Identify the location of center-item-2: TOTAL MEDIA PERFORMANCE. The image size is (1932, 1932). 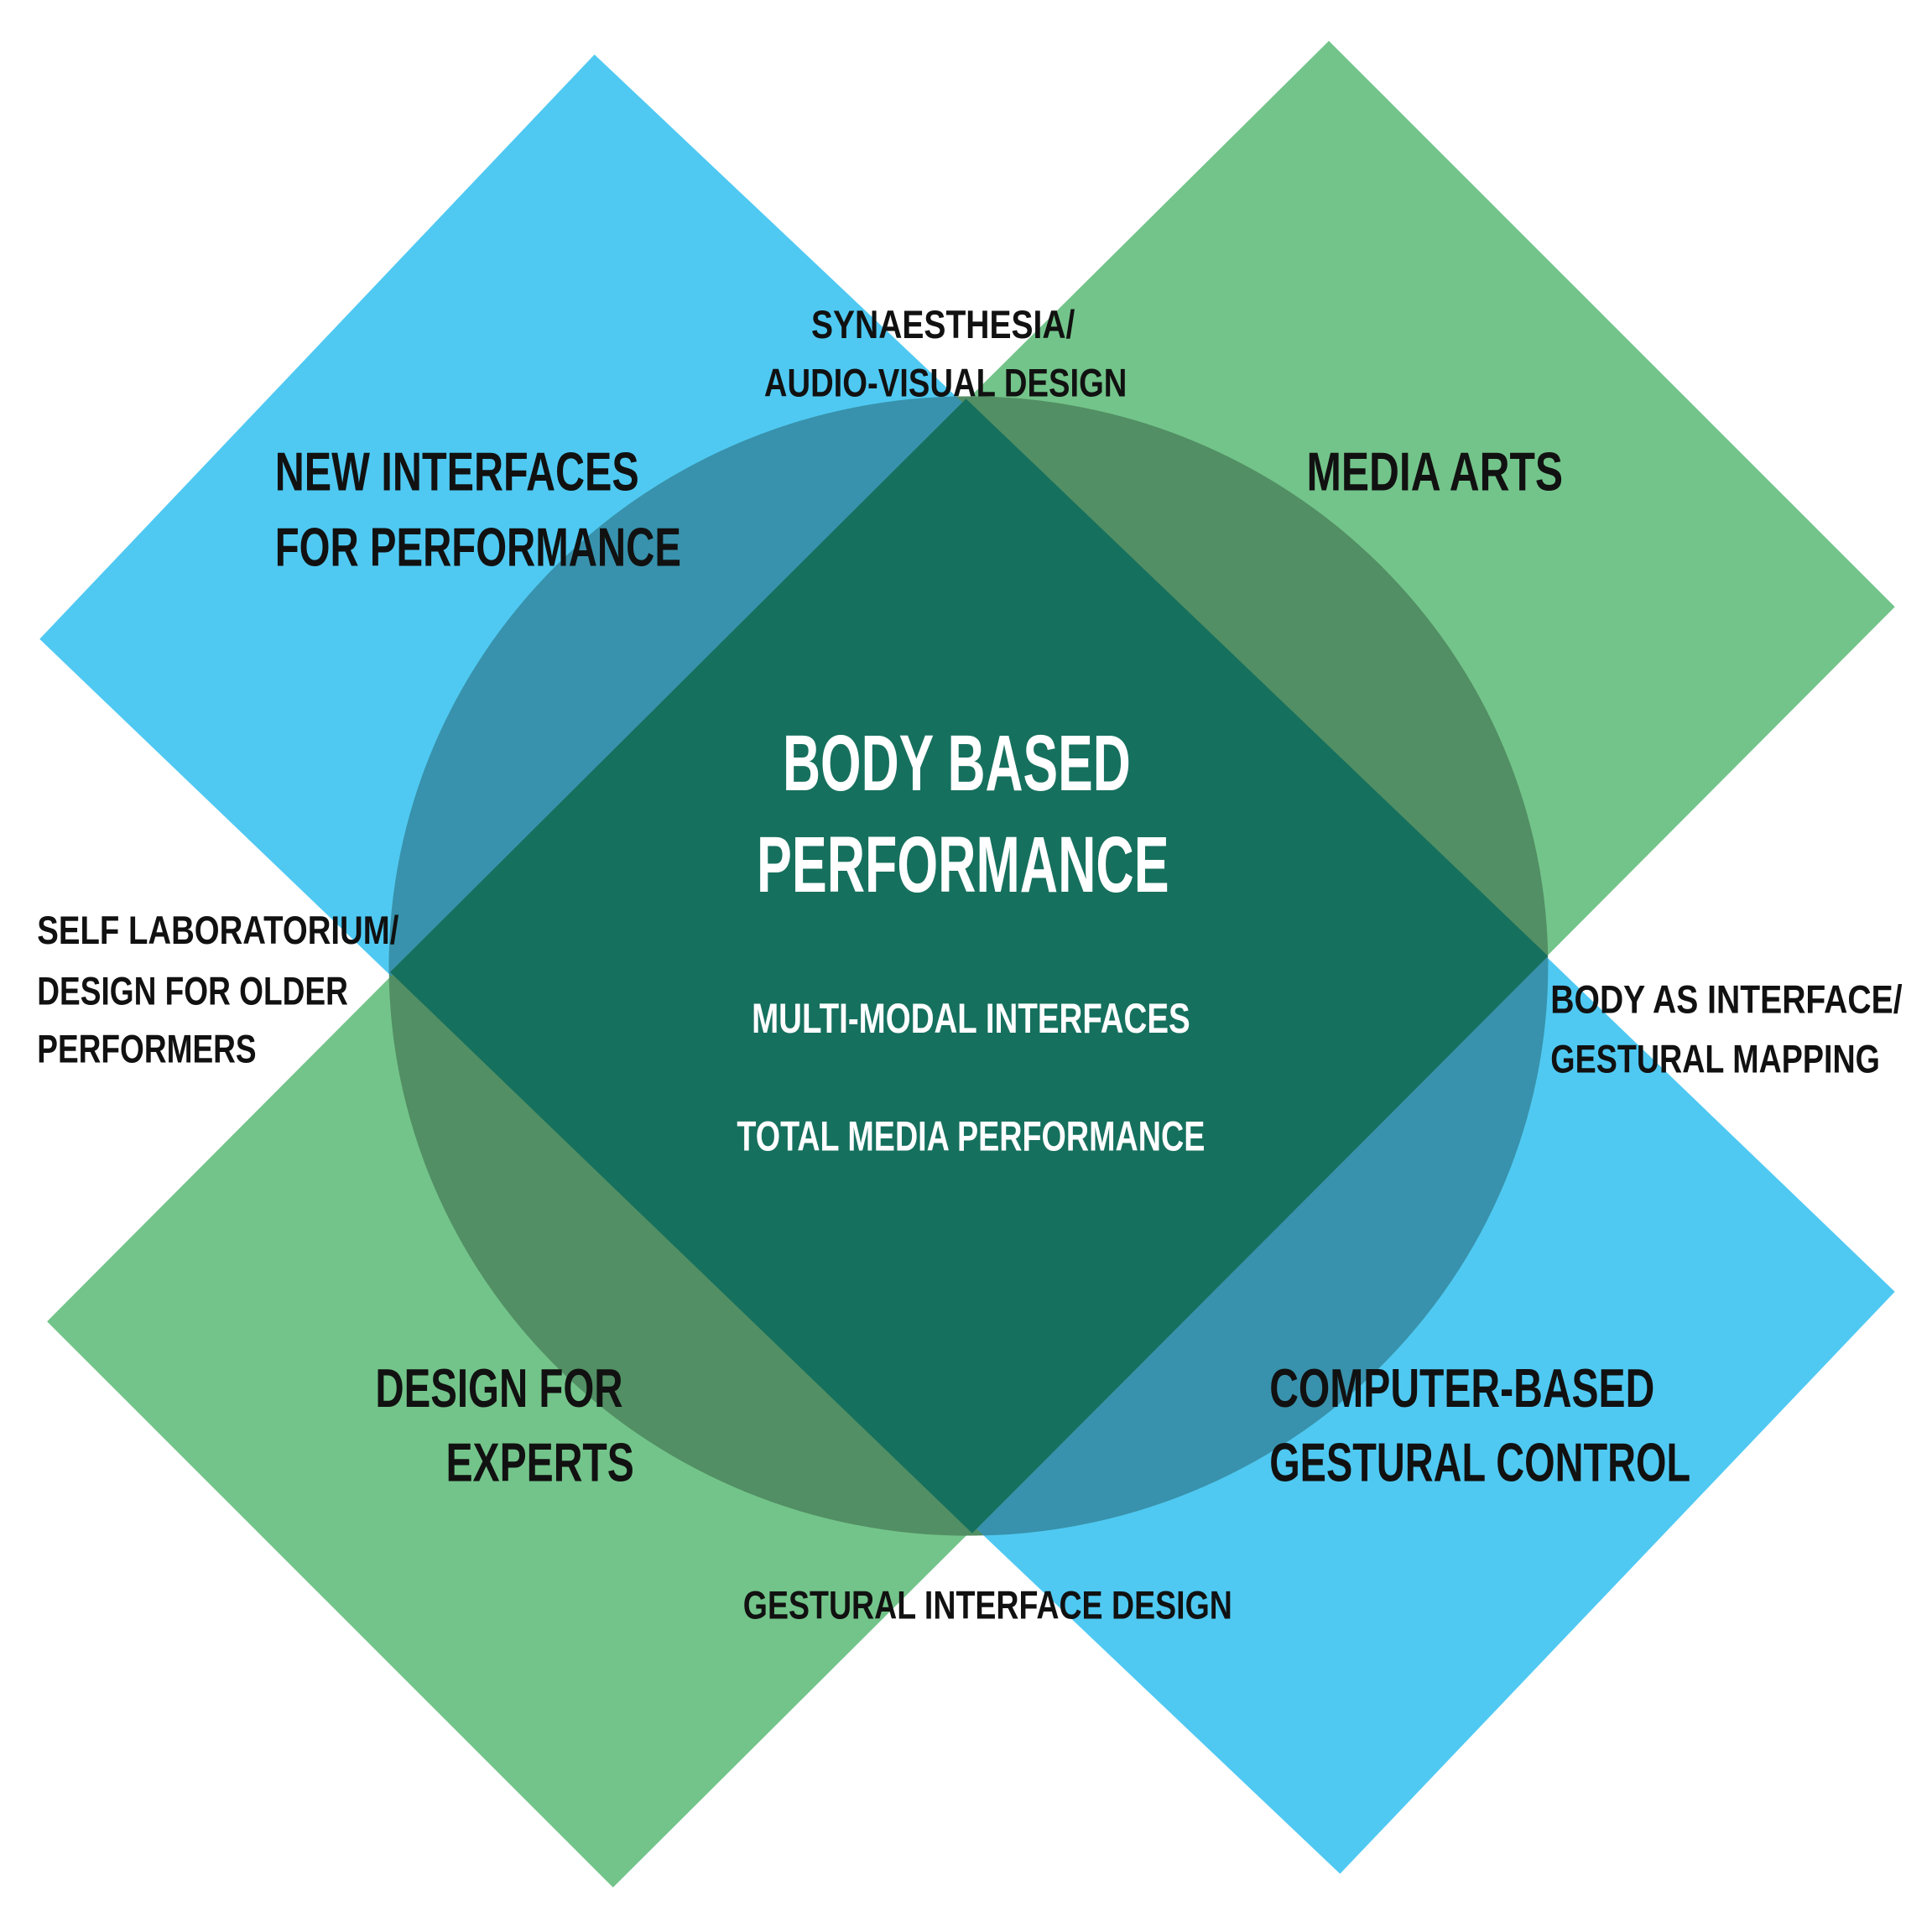
(971, 1135).